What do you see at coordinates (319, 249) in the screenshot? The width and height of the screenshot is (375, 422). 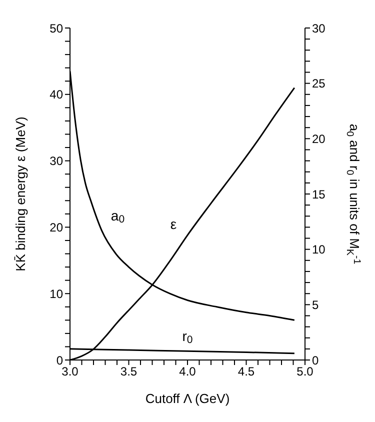 I see `y2-tick-label: 10` at bounding box center [319, 249].